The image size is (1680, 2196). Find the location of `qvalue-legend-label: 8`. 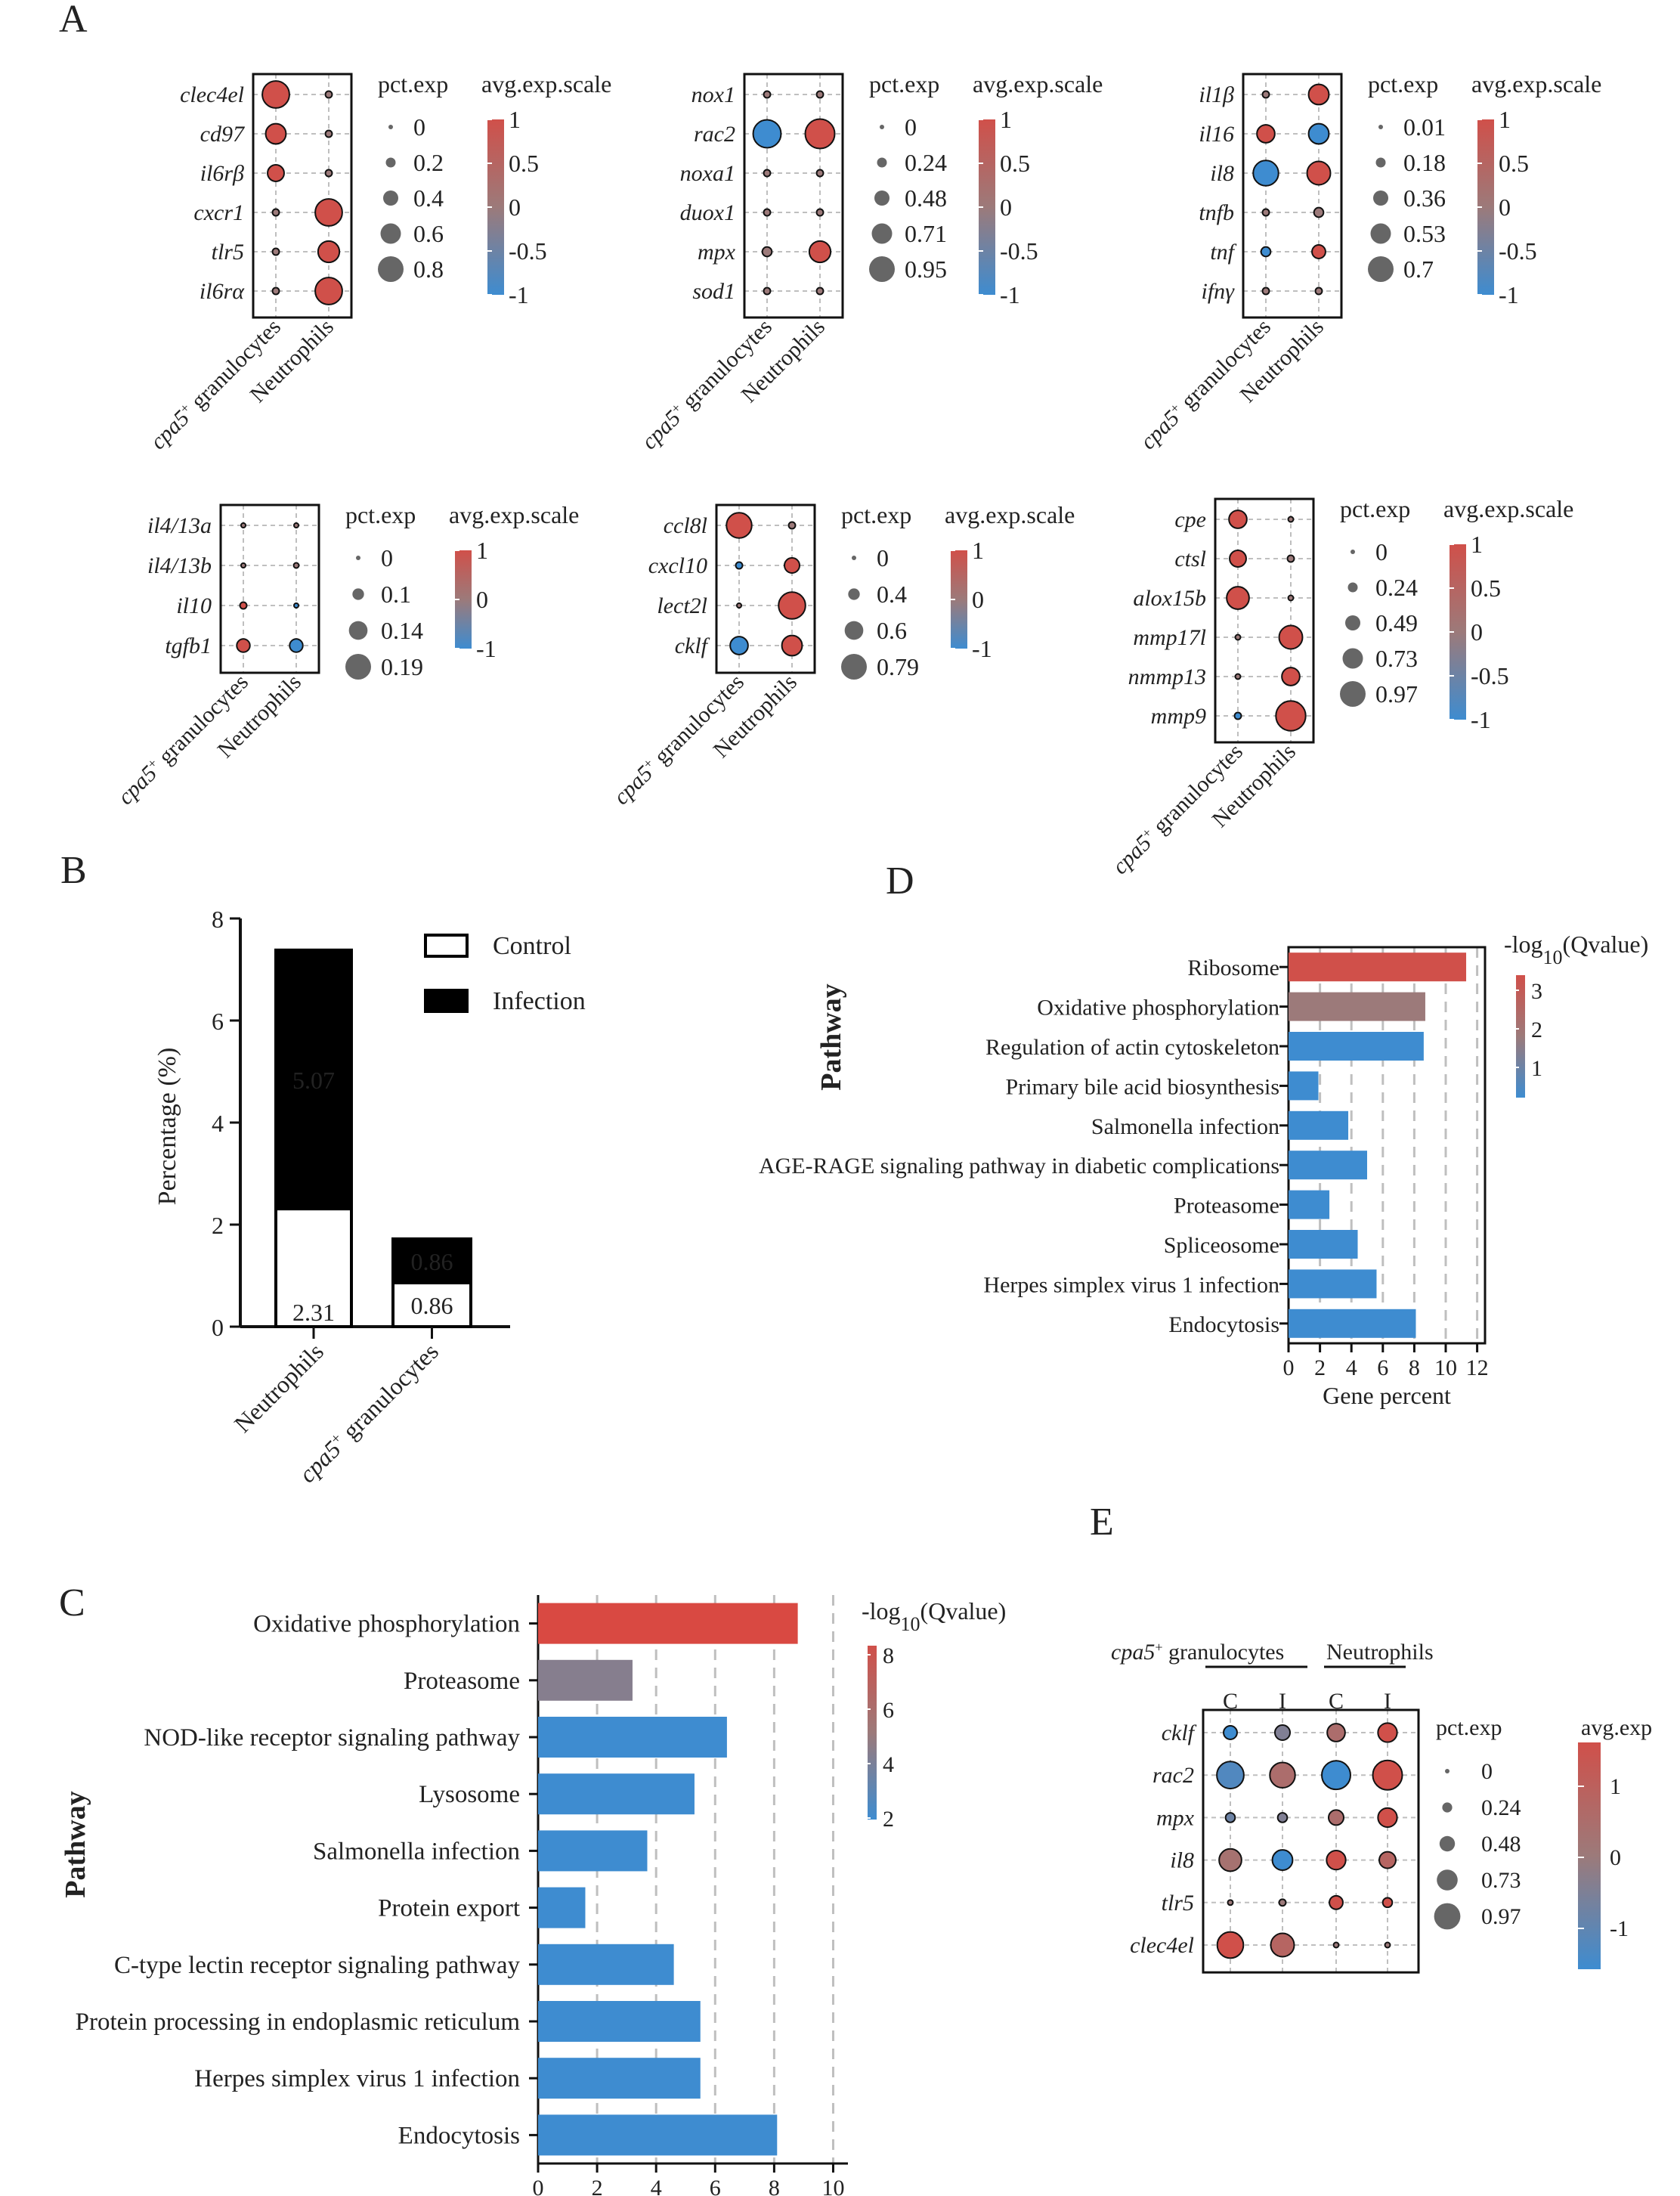

qvalue-legend-label: 8 is located at coordinates (888, 1656).